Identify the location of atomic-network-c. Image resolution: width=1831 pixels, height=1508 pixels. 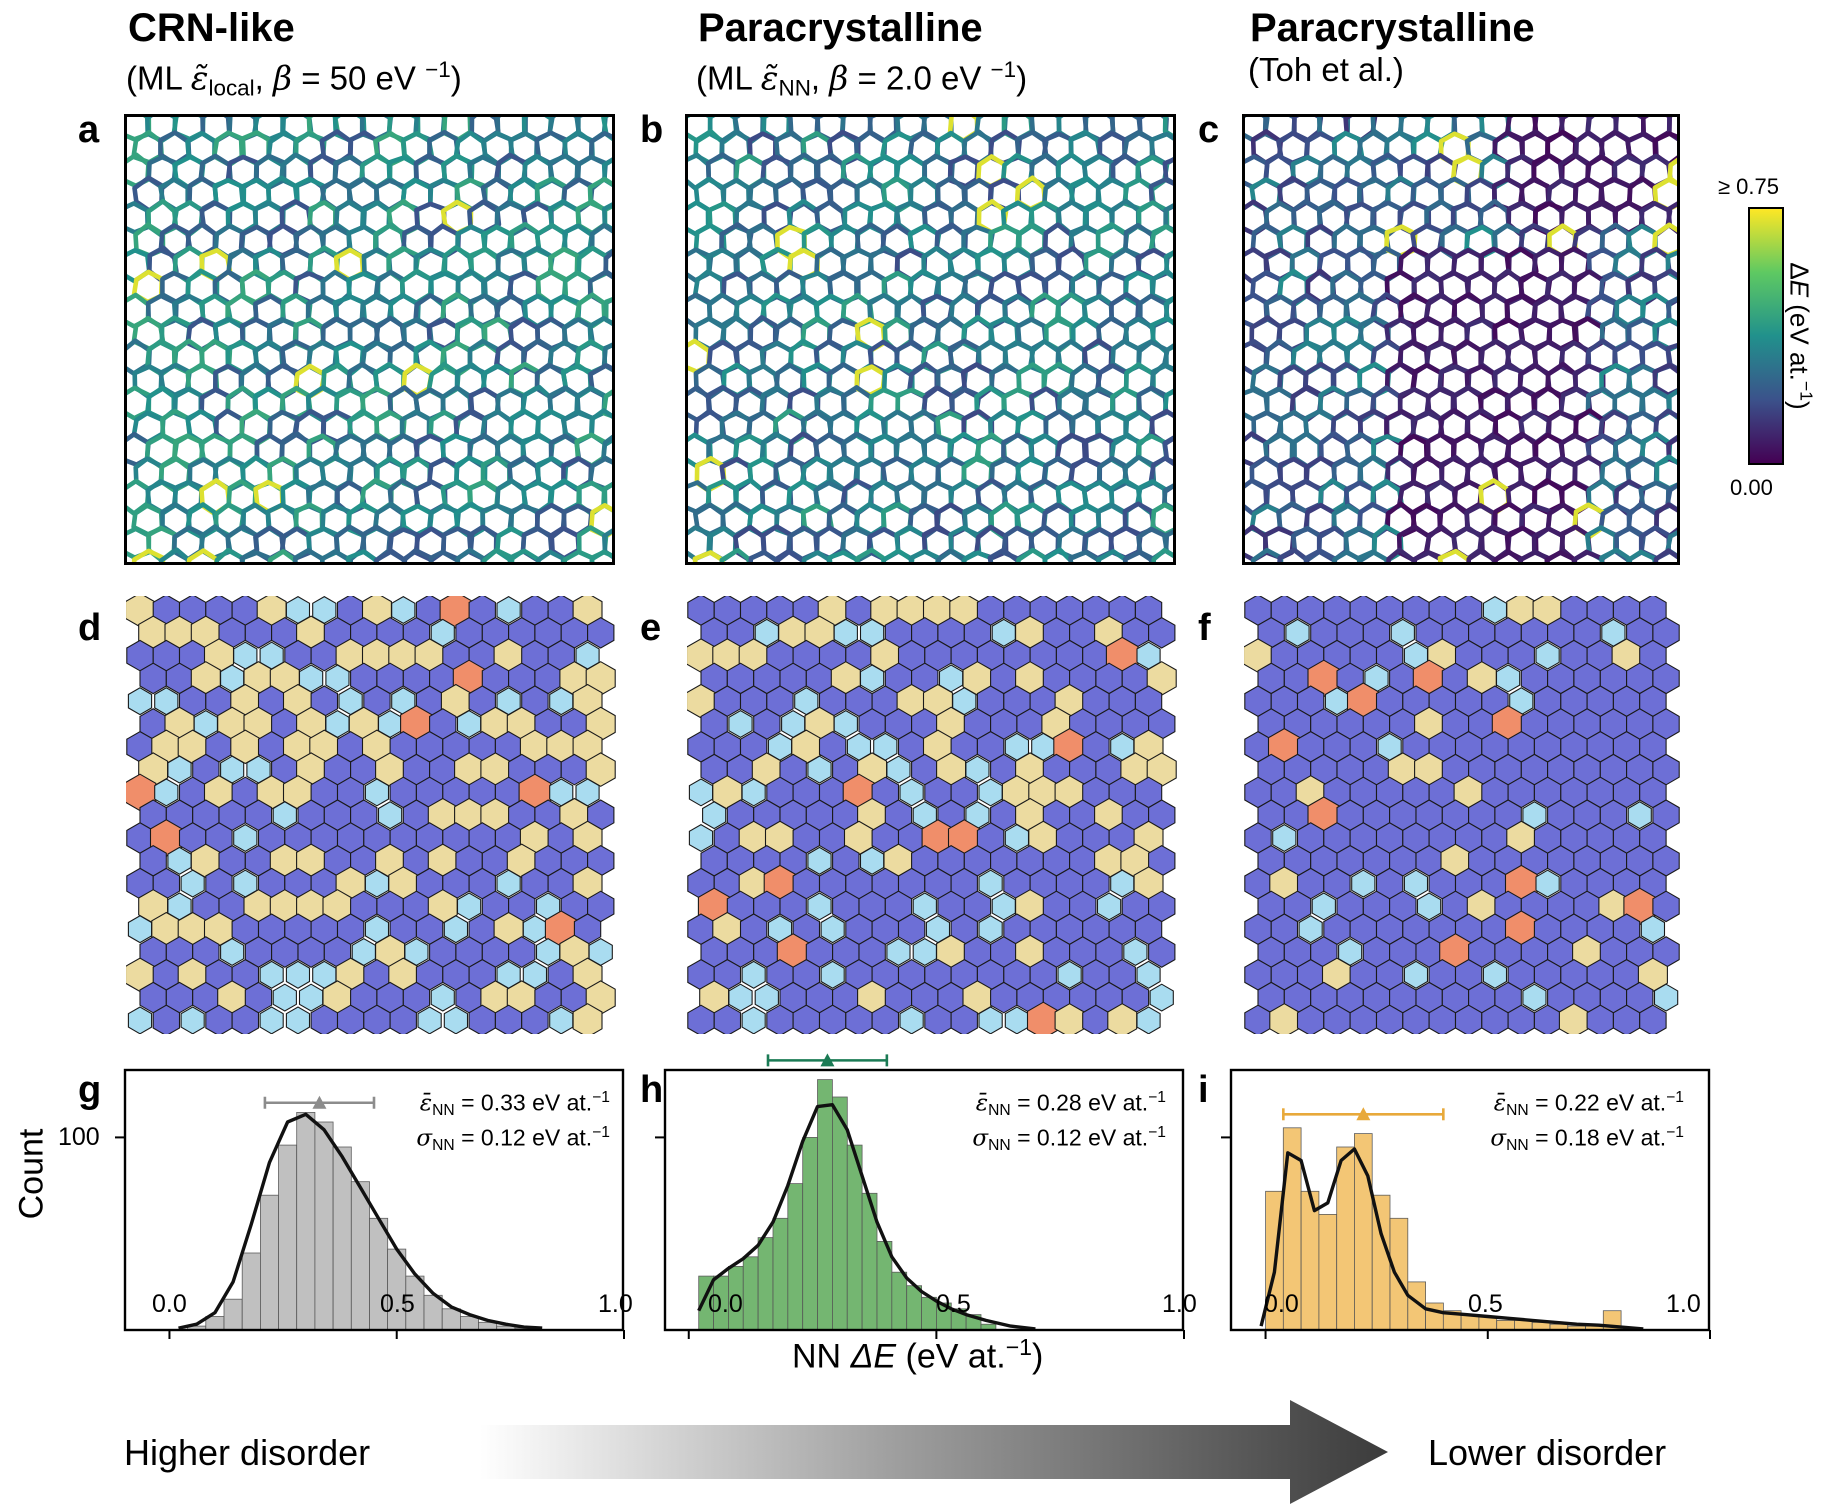
(1461, 339).